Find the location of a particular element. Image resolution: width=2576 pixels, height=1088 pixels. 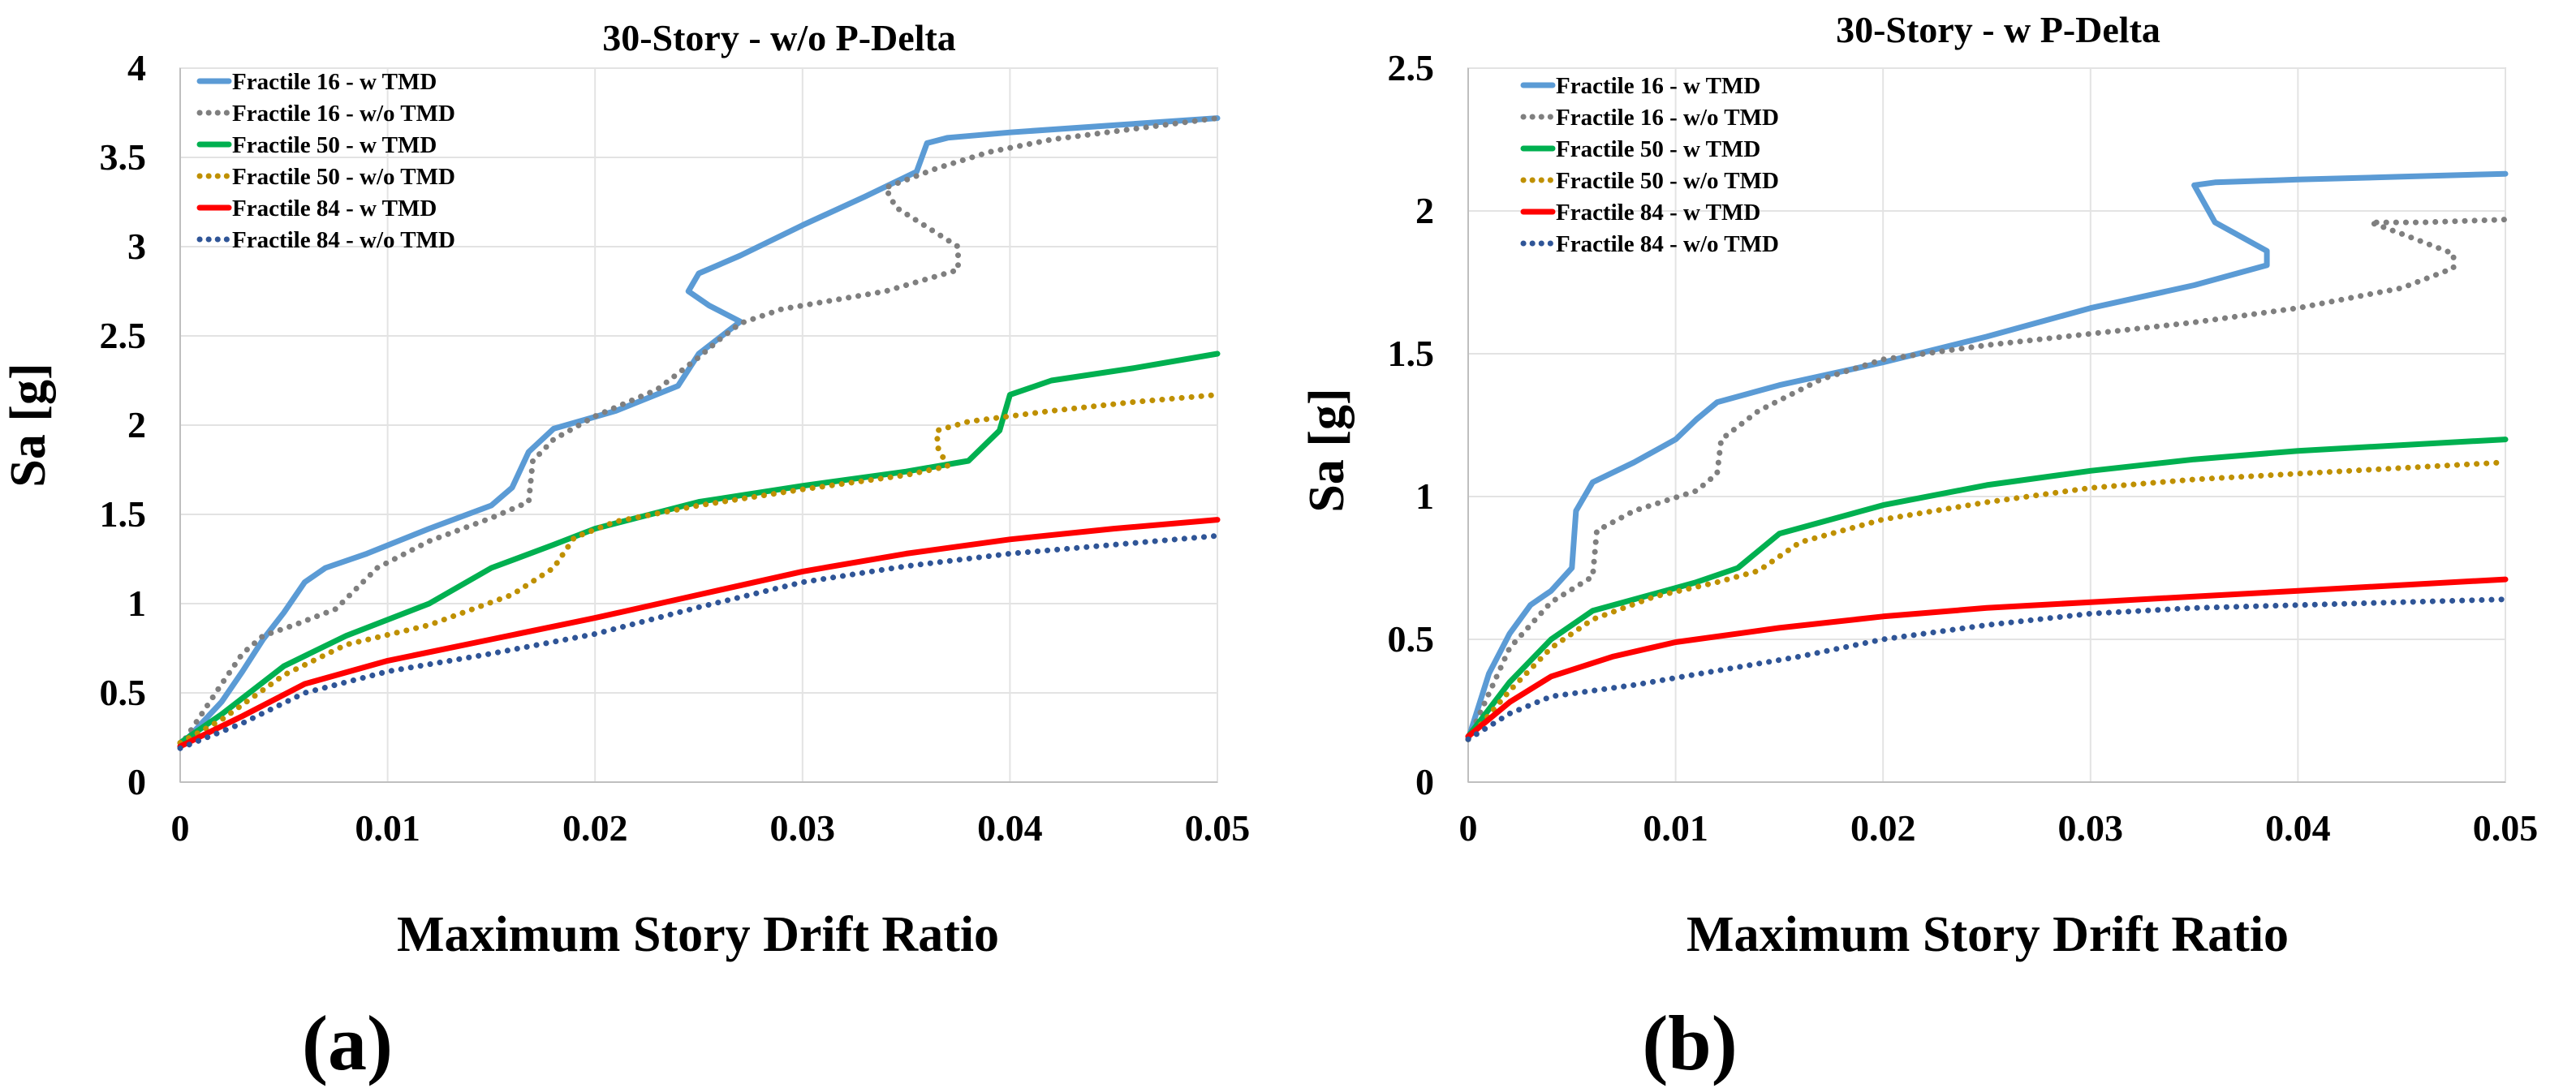

chart-a-xtick-label: 0.03 is located at coordinates (803, 828).